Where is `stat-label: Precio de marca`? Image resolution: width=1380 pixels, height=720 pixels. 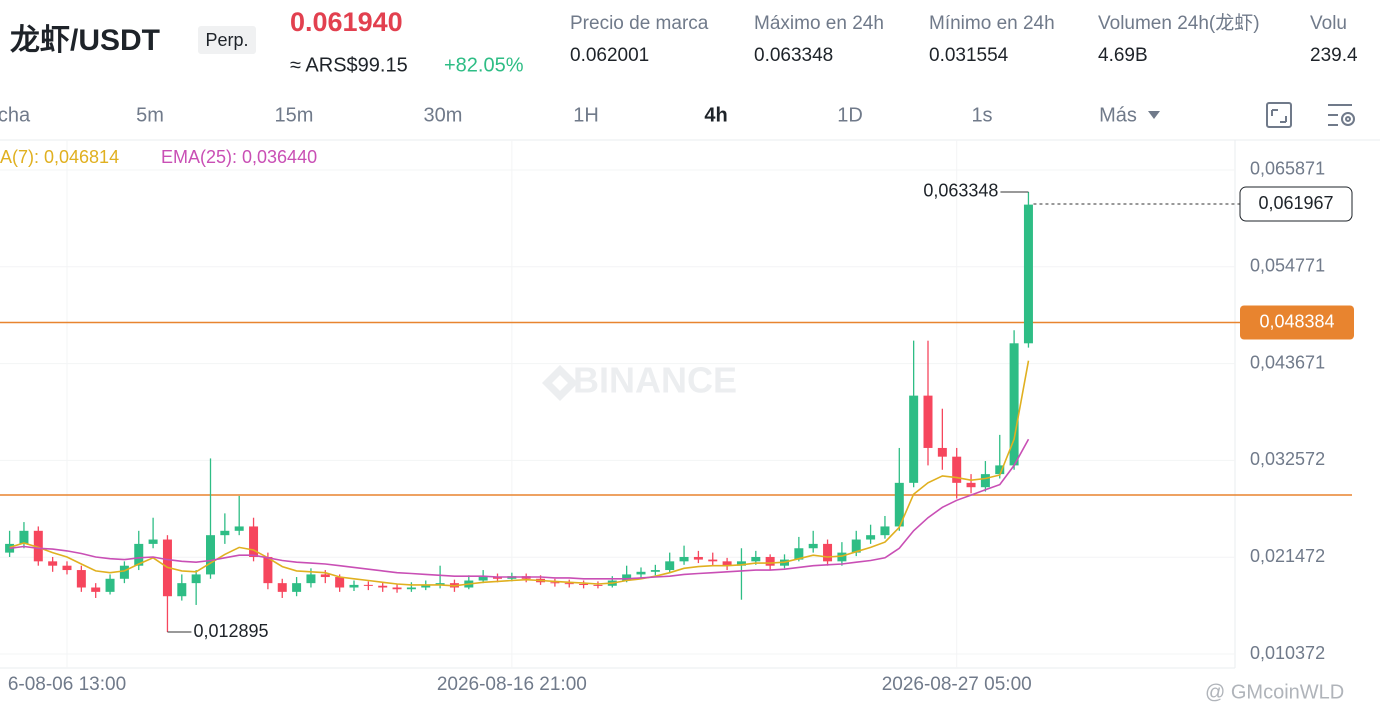 stat-label: Precio de marca is located at coordinates (639, 23).